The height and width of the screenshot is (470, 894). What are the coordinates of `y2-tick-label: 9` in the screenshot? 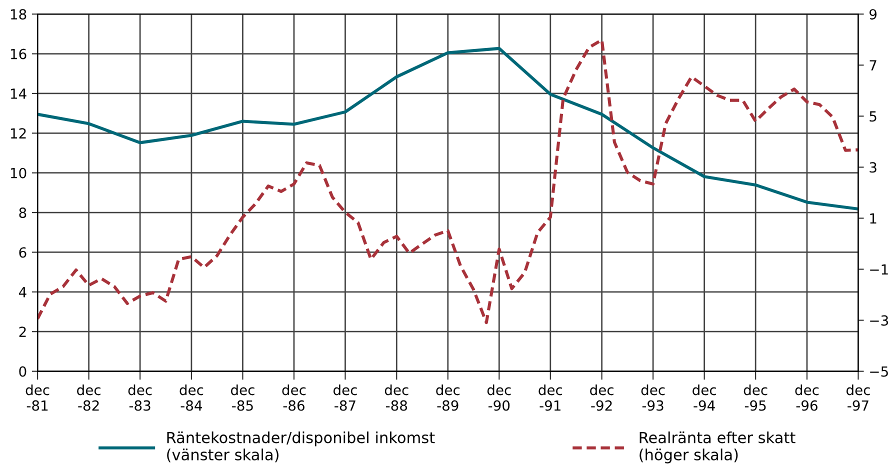 It's located at (873, 14).